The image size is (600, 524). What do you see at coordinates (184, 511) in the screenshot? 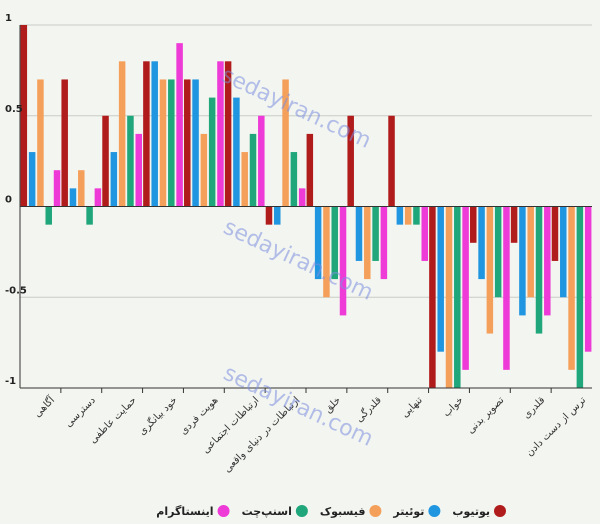
I see `legend-label: اینستاگرام` at bounding box center [184, 511].